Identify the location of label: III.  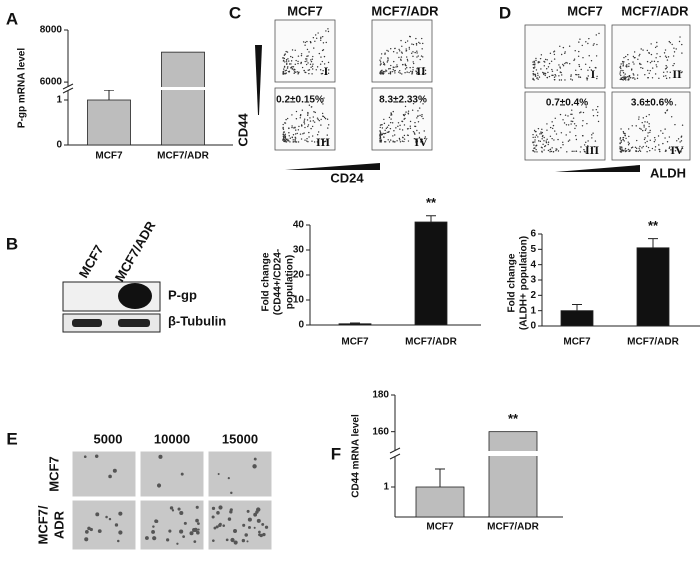
(323, 142).